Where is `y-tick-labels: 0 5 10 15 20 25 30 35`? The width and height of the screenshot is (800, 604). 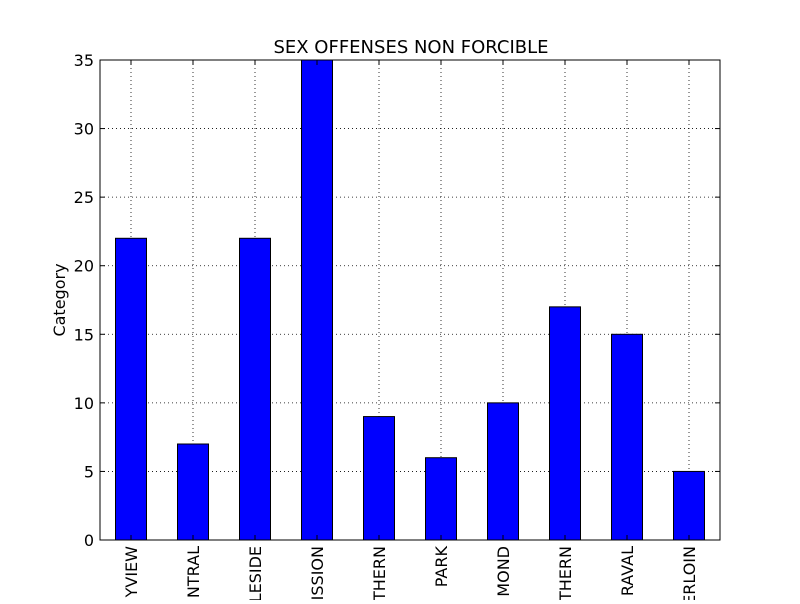
y-tick-labels: 0 5 10 15 20 25 30 35 is located at coordinates (84, 300).